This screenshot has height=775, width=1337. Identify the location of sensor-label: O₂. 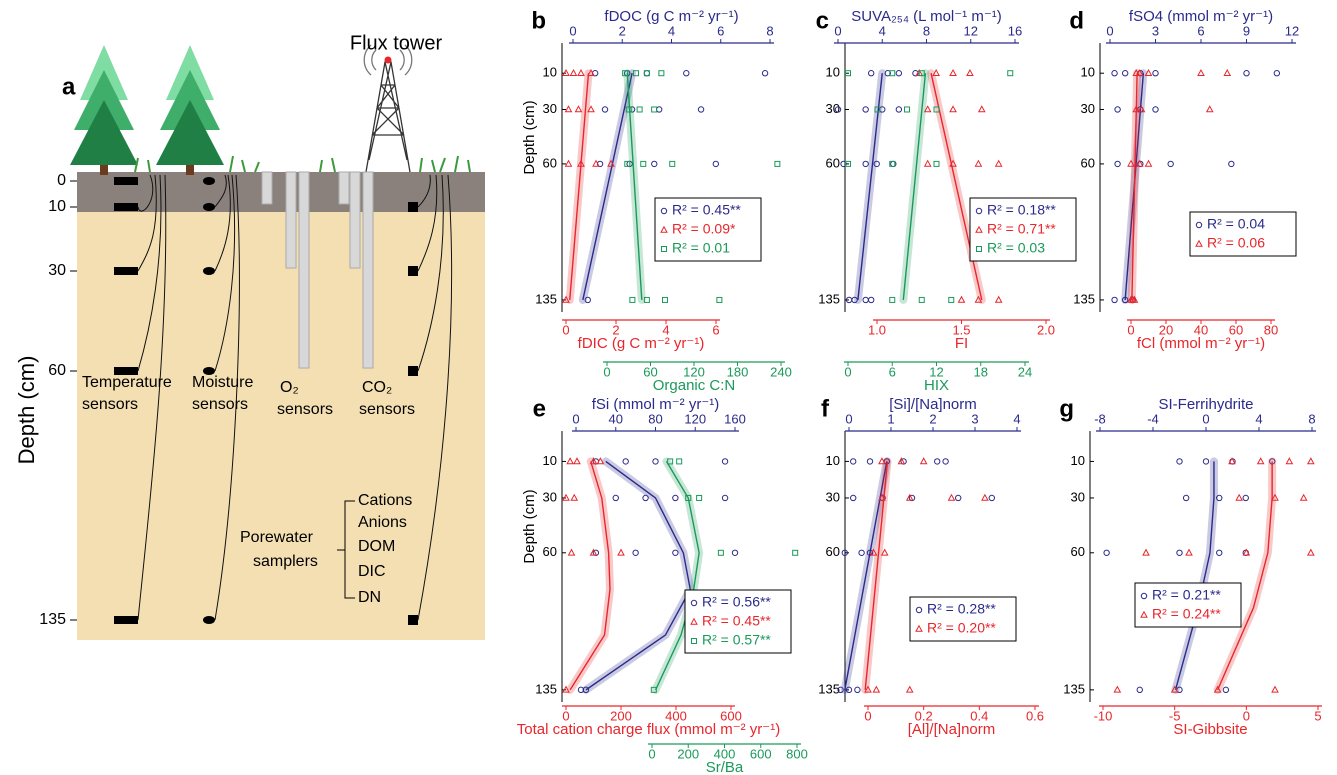
(289, 387).